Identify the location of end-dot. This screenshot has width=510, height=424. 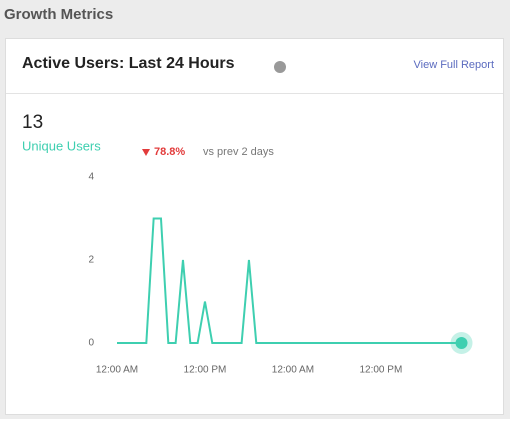
(461, 343).